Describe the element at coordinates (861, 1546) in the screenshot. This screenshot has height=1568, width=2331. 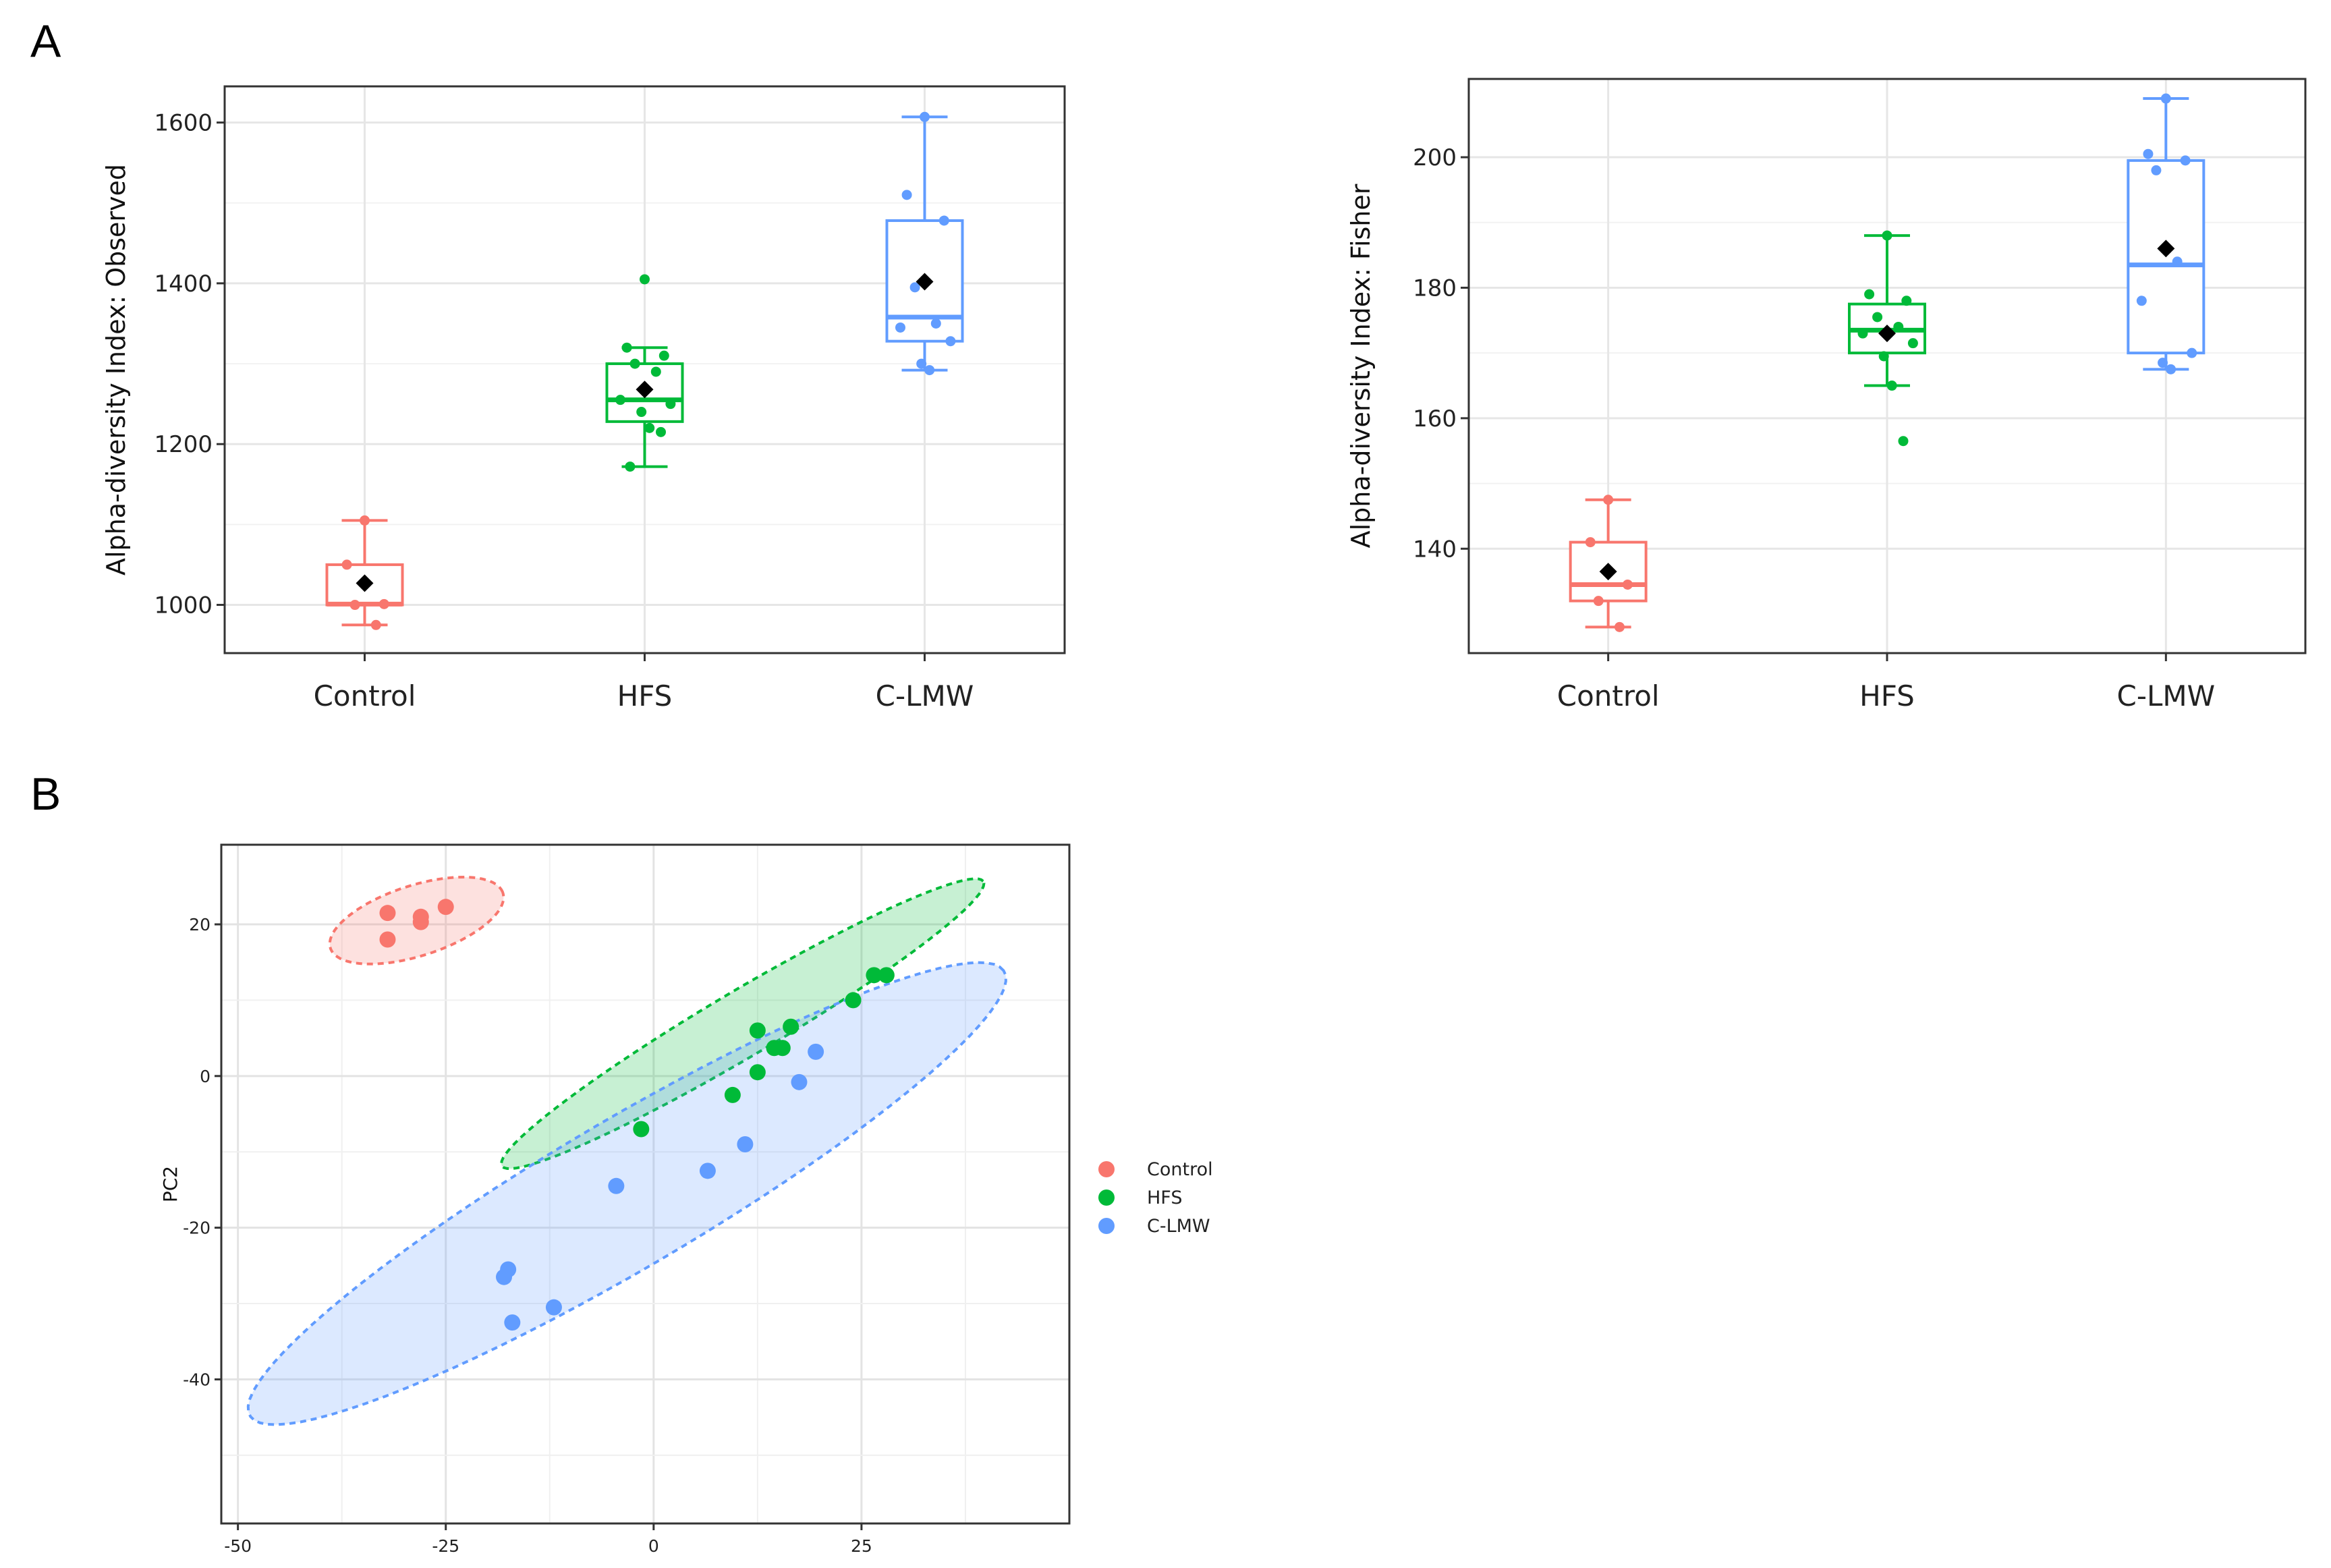
I see `x-tick-label: 25` at that location.